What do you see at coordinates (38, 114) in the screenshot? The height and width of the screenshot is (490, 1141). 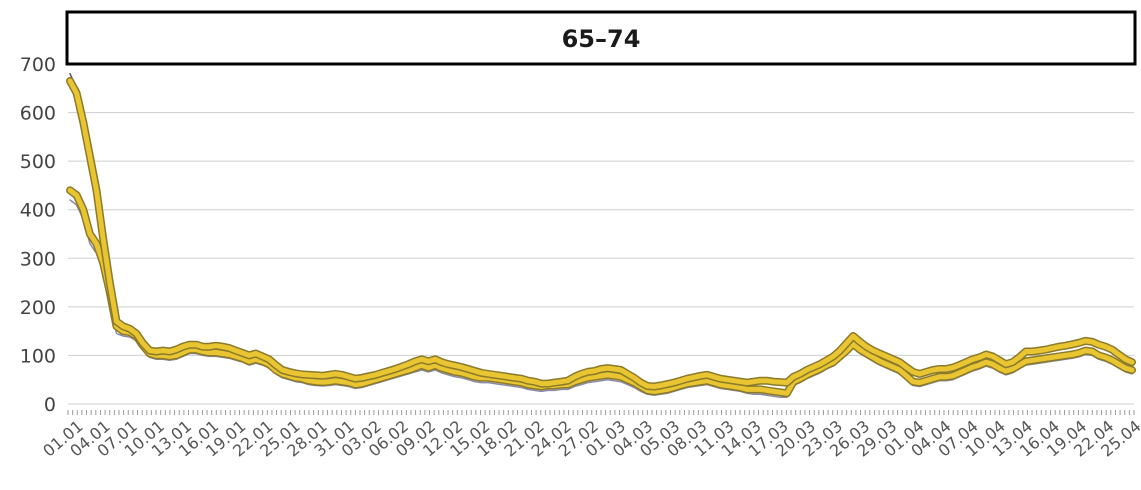 I see `y-tick-label: 600` at bounding box center [38, 114].